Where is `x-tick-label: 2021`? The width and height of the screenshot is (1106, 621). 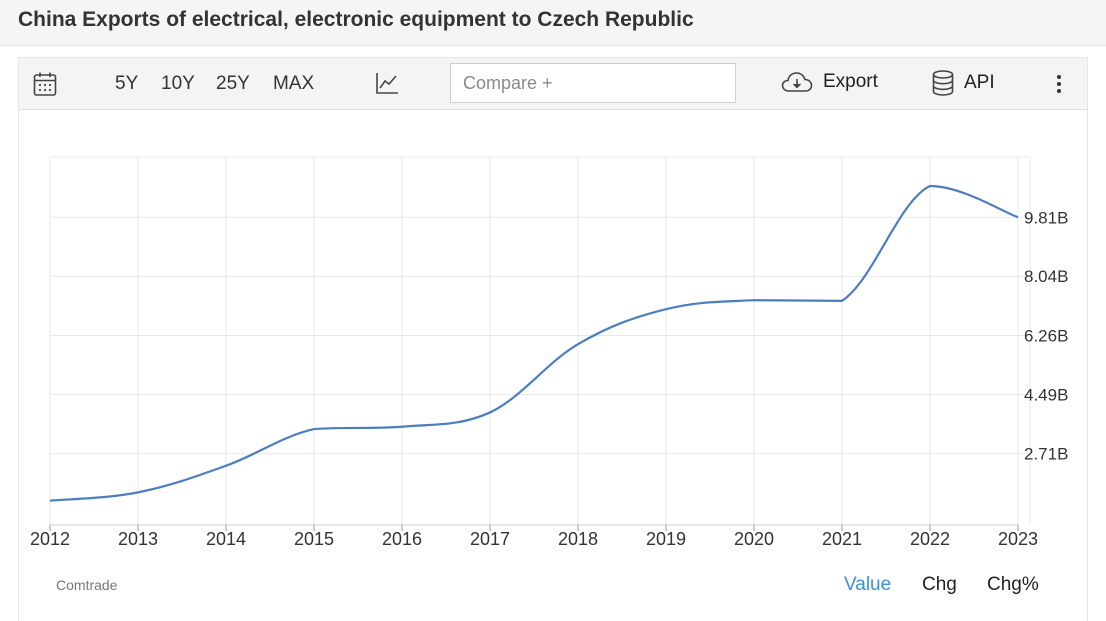 x-tick-label: 2021 is located at coordinates (842, 539).